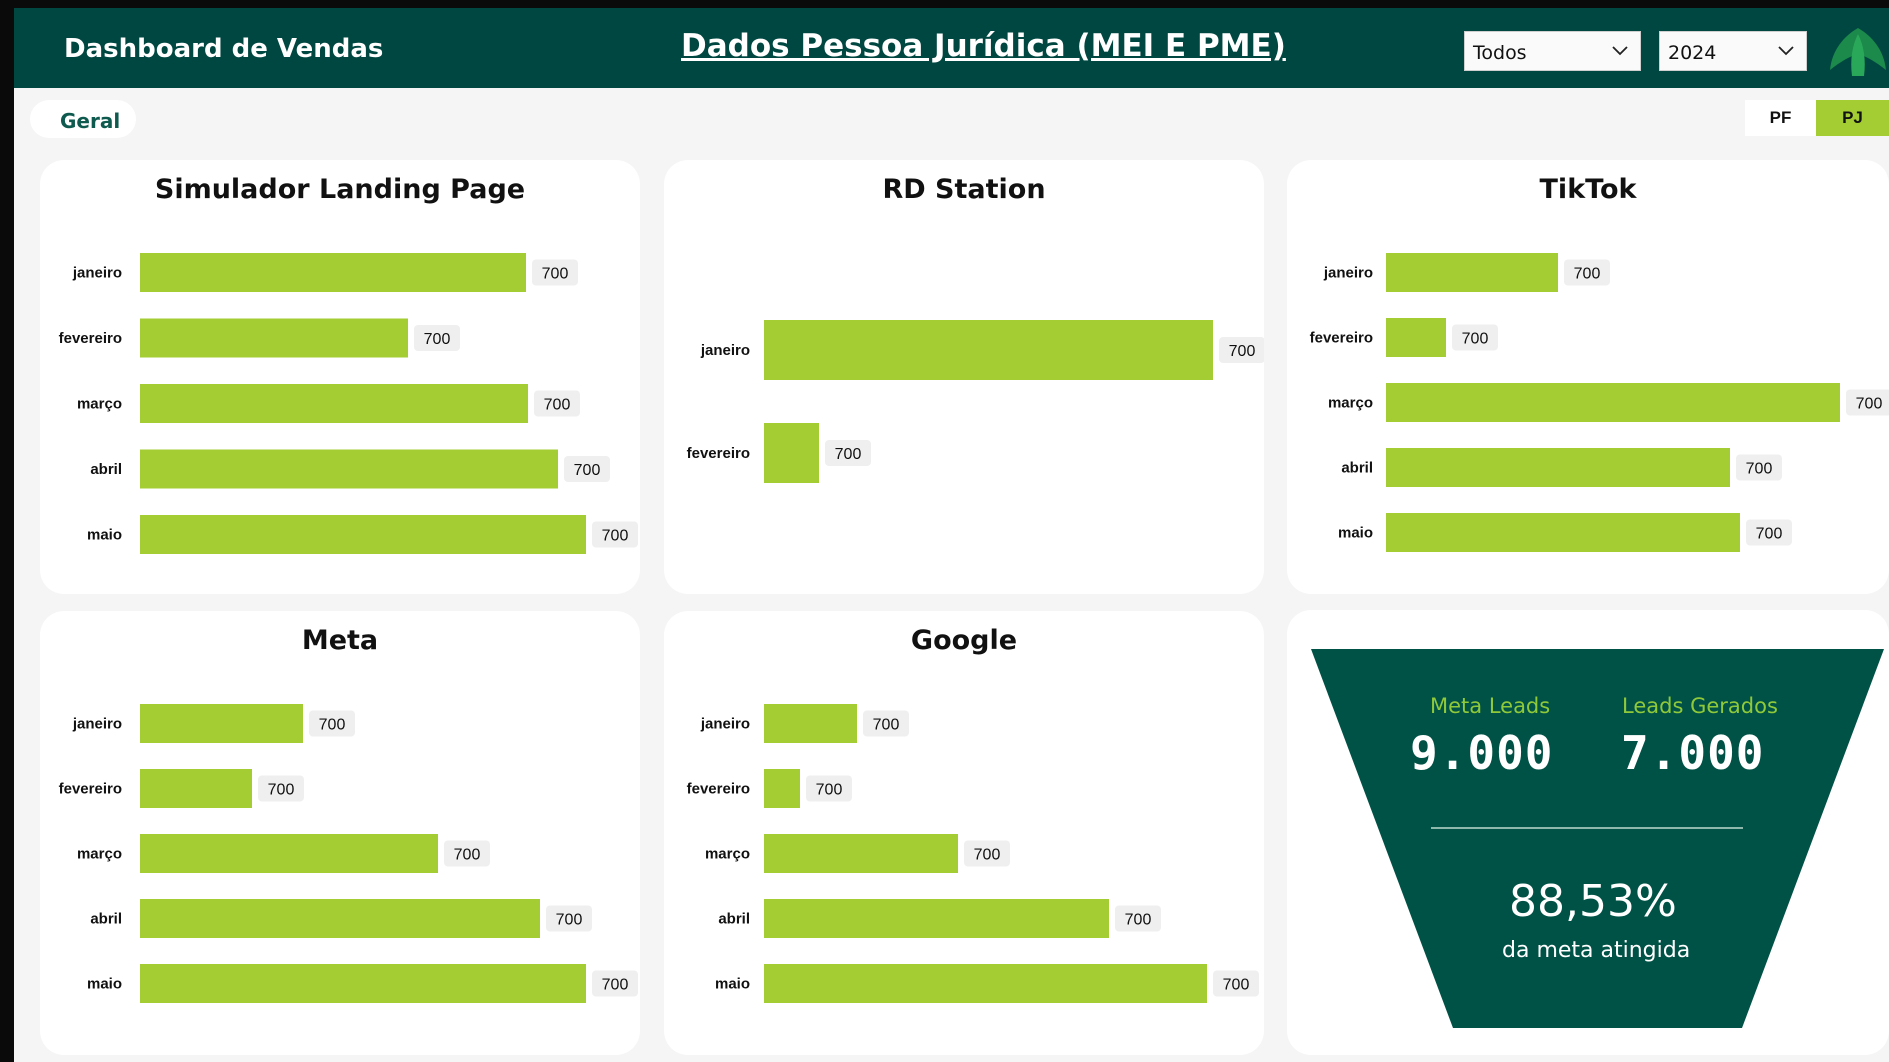  I want to click on type-filter-dropdown: Todos, so click(1552, 51).